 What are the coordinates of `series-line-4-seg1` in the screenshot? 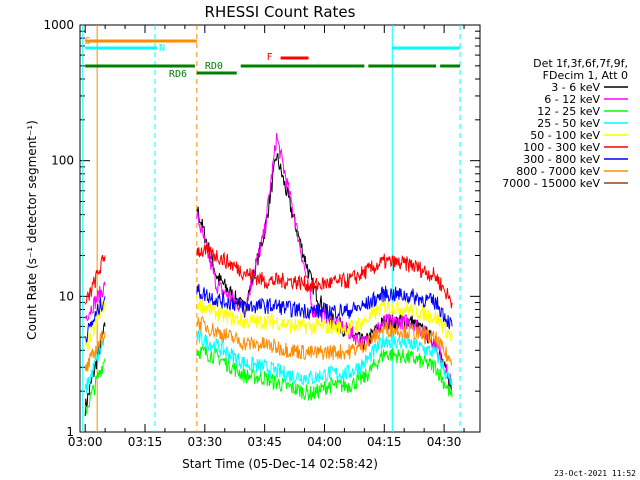 It's located at (324, 318).